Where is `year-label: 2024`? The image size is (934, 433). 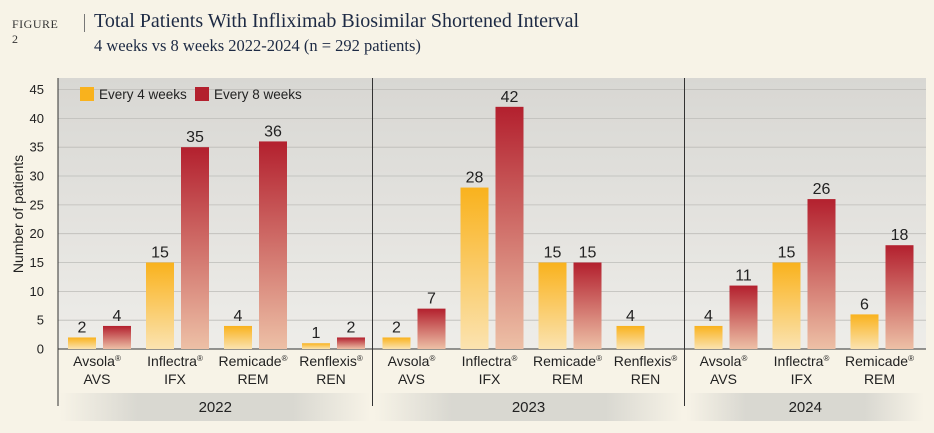
year-label: 2024 is located at coordinates (805, 407).